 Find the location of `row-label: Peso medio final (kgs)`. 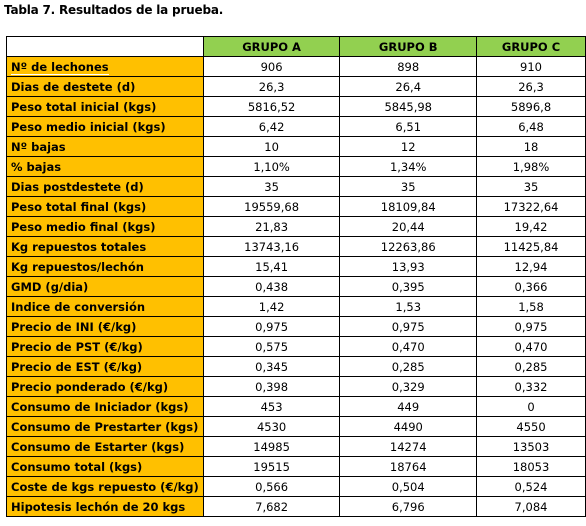

row-label: Peso medio final (kgs) is located at coordinates (105, 226).